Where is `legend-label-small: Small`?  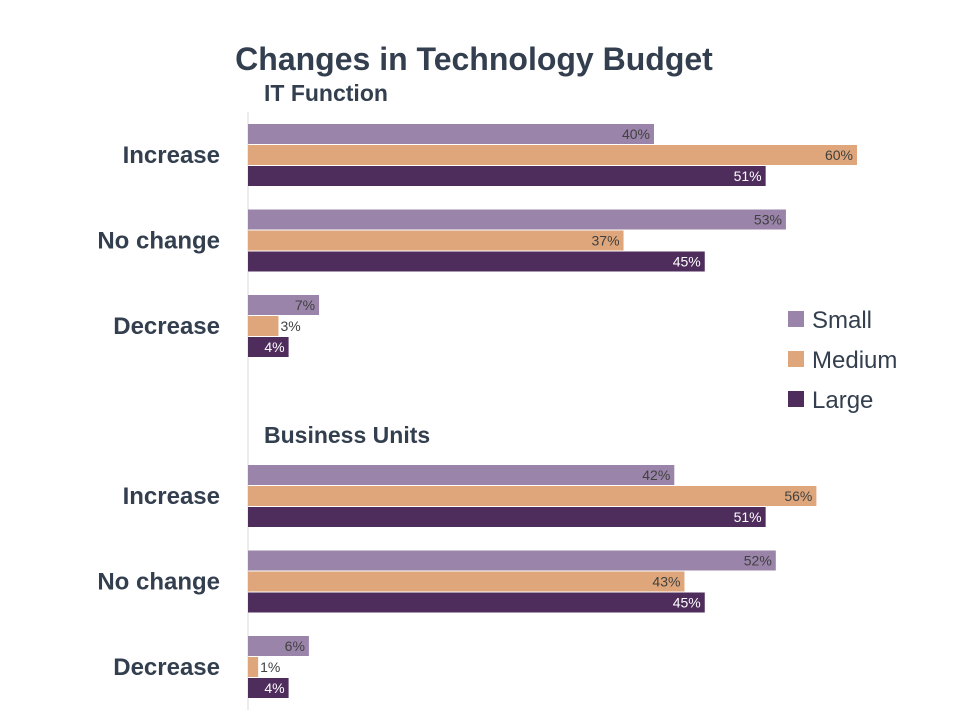
legend-label-small: Small is located at coordinates (842, 320).